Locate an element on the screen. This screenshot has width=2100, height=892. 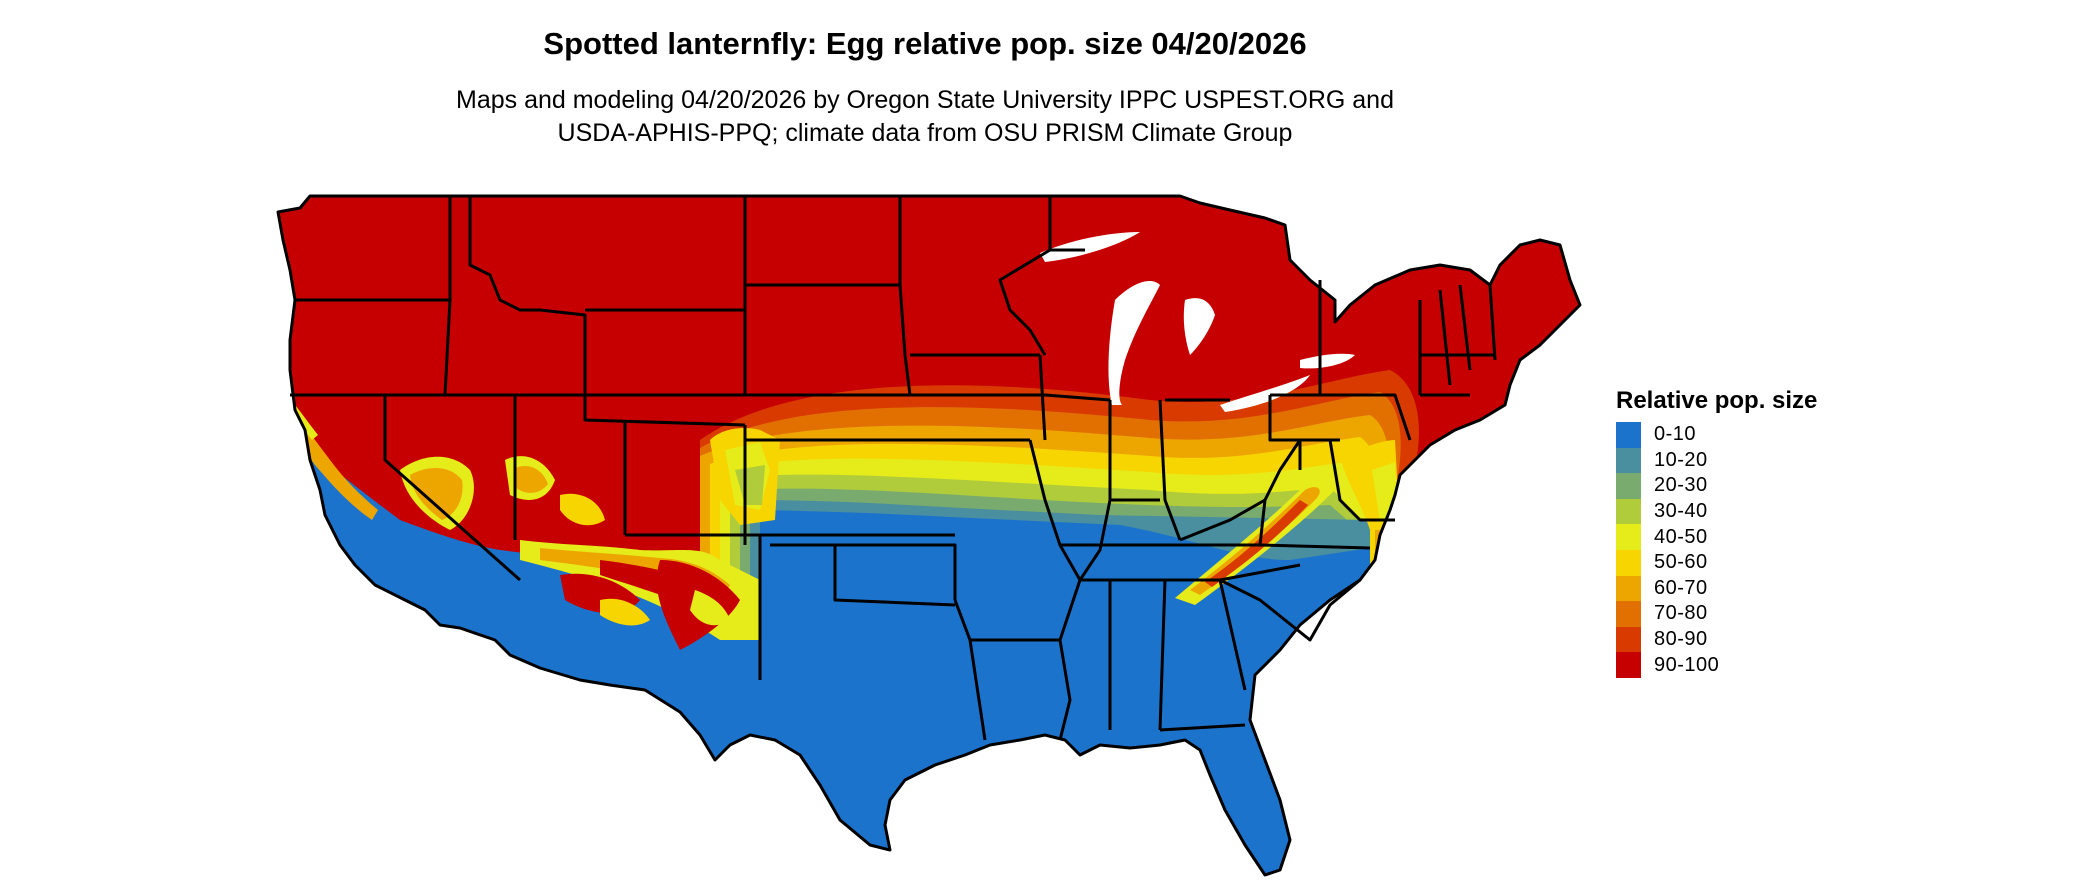
legend-item: 80-90 is located at coordinates (1716, 639).